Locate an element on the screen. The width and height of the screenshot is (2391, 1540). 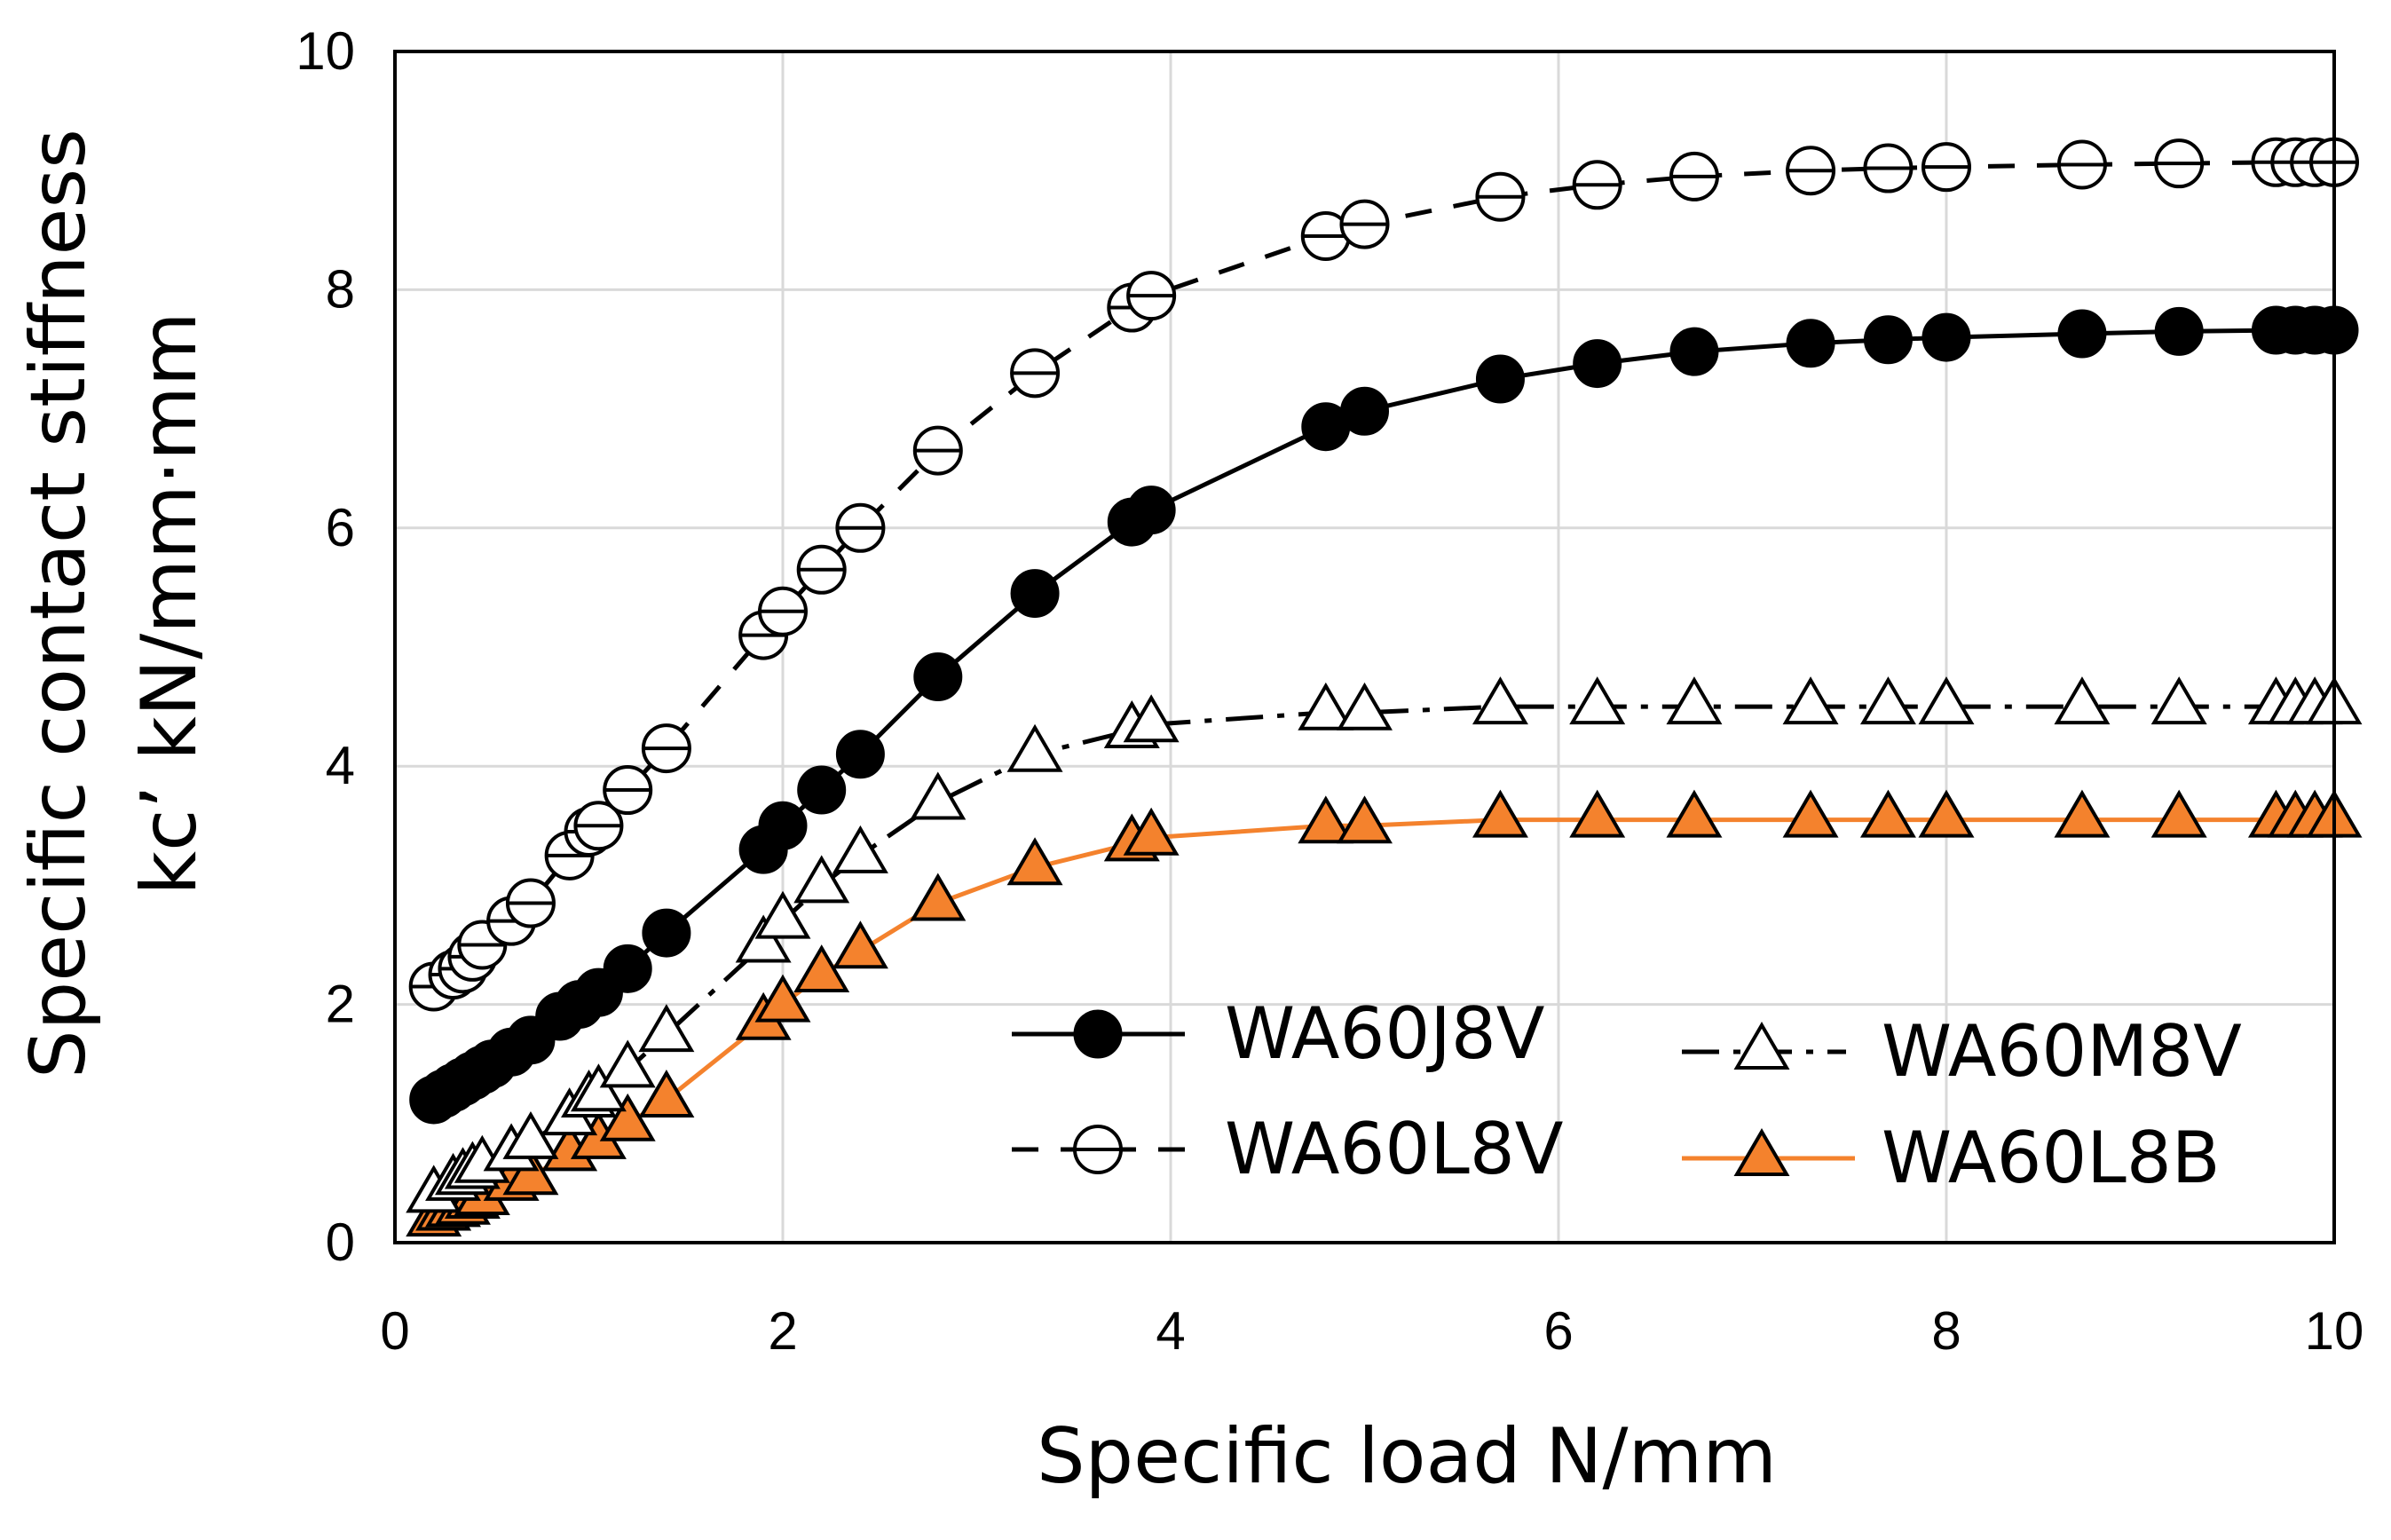
y-axis-title-line-2: kc’ kN/mm·mm is located at coordinates (169, 603).